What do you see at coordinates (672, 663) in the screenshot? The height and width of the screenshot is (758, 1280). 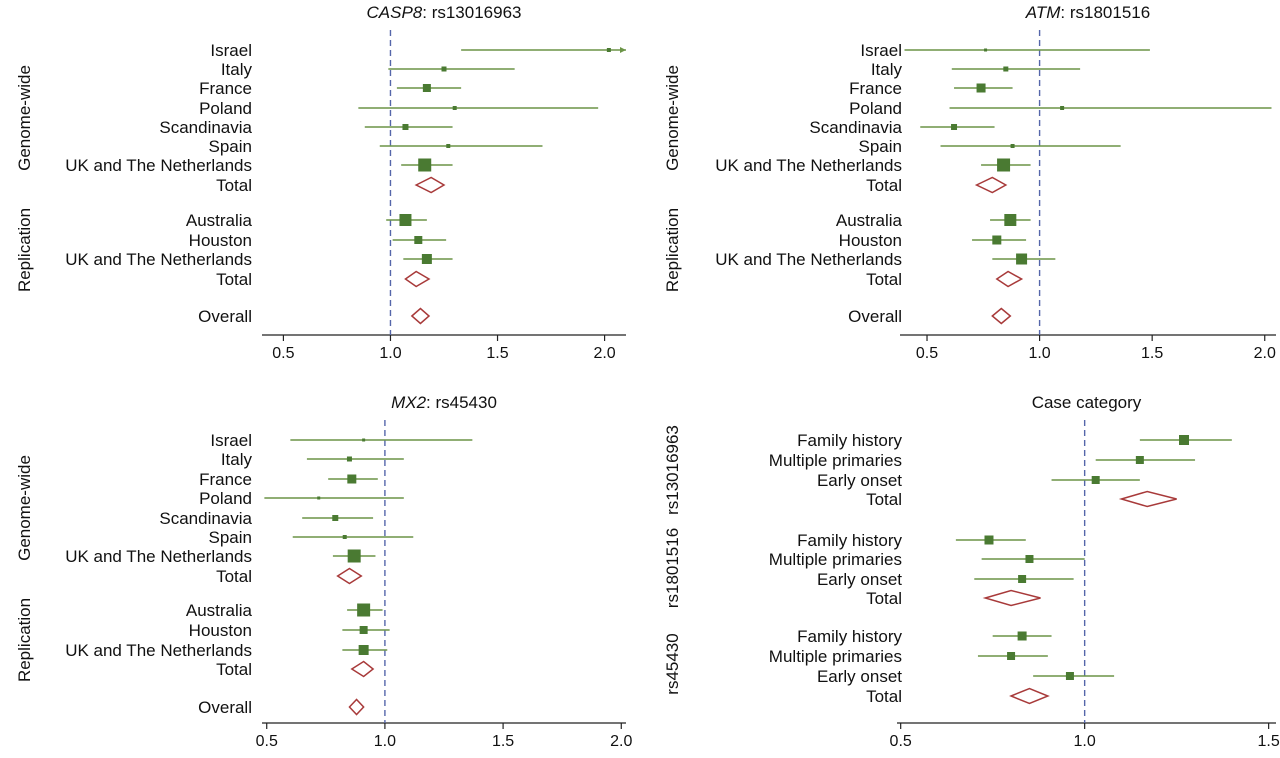 I see `group-label: rs45430` at bounding box center [672, 663].